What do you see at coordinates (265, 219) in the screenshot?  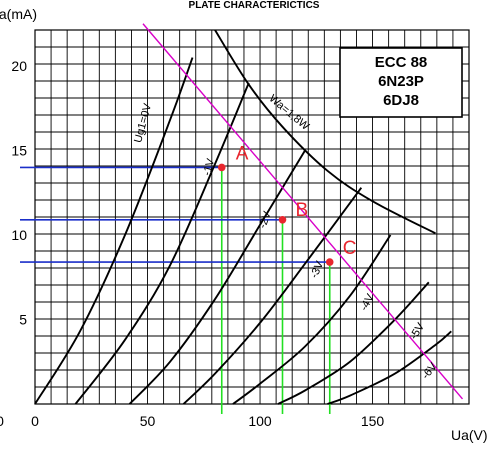 I see `curve-label: -2V` at bounding box center [265, 219].